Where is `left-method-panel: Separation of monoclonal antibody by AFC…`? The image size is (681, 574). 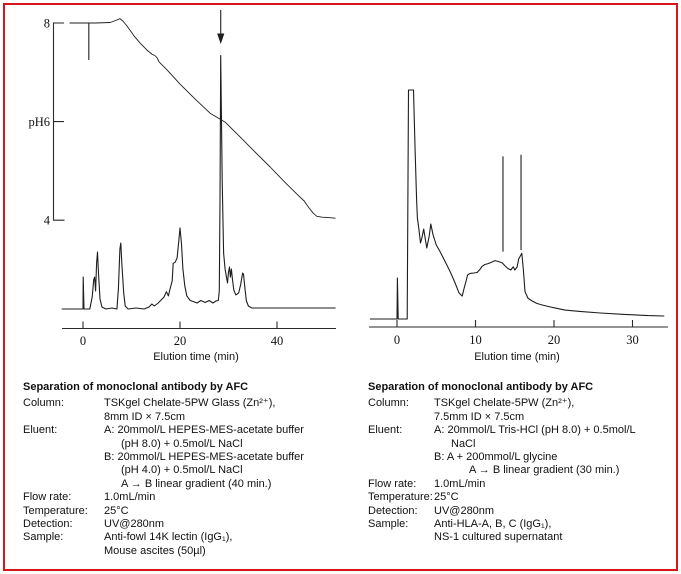
left-method-panel: Separation of monoclonal antibody by AFC… is located at coordinates (183, 469).